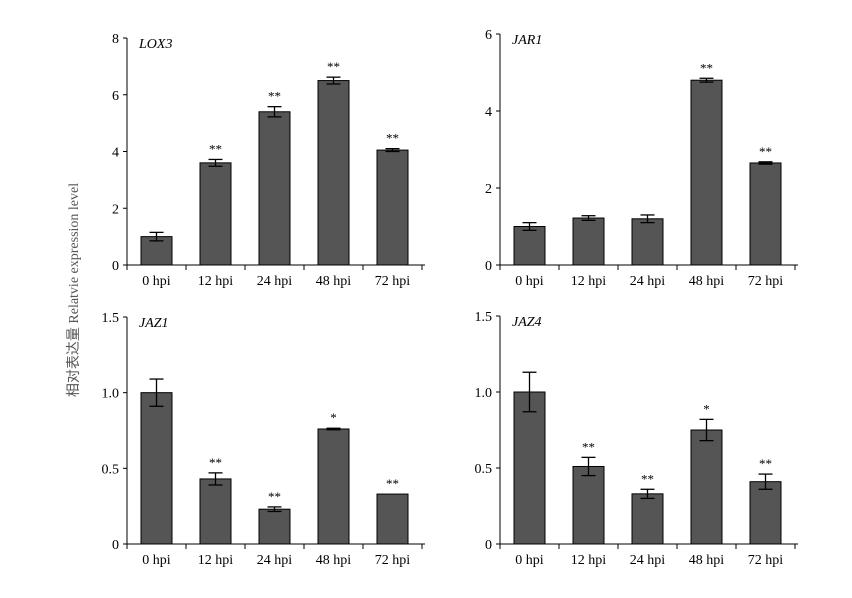 The width and height of the screenshot is (852, 598). Describe the element at coordinates (488, 35) in the screenshot. I see `panel-2-y-tick-label: 6` at that location.